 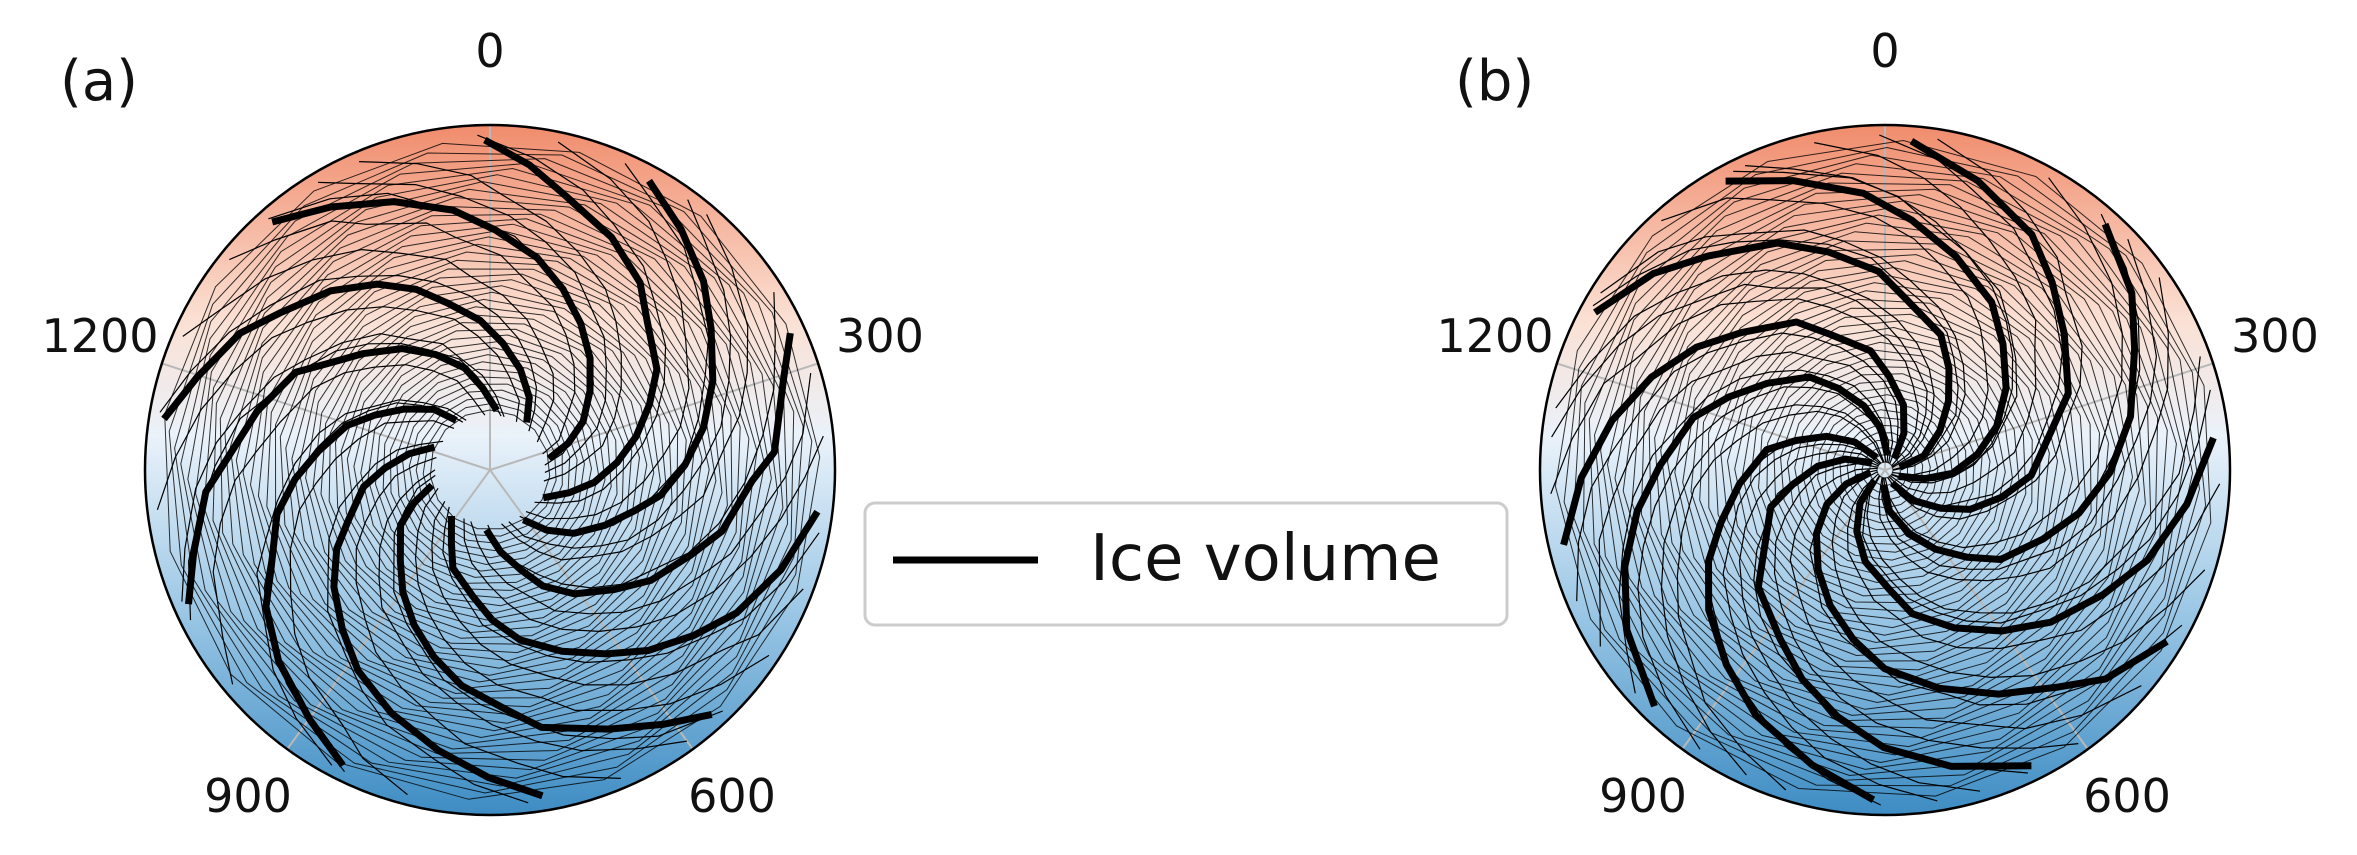 I want to click on panel-b-tick-0: 0, so click(x=1884, y=51).